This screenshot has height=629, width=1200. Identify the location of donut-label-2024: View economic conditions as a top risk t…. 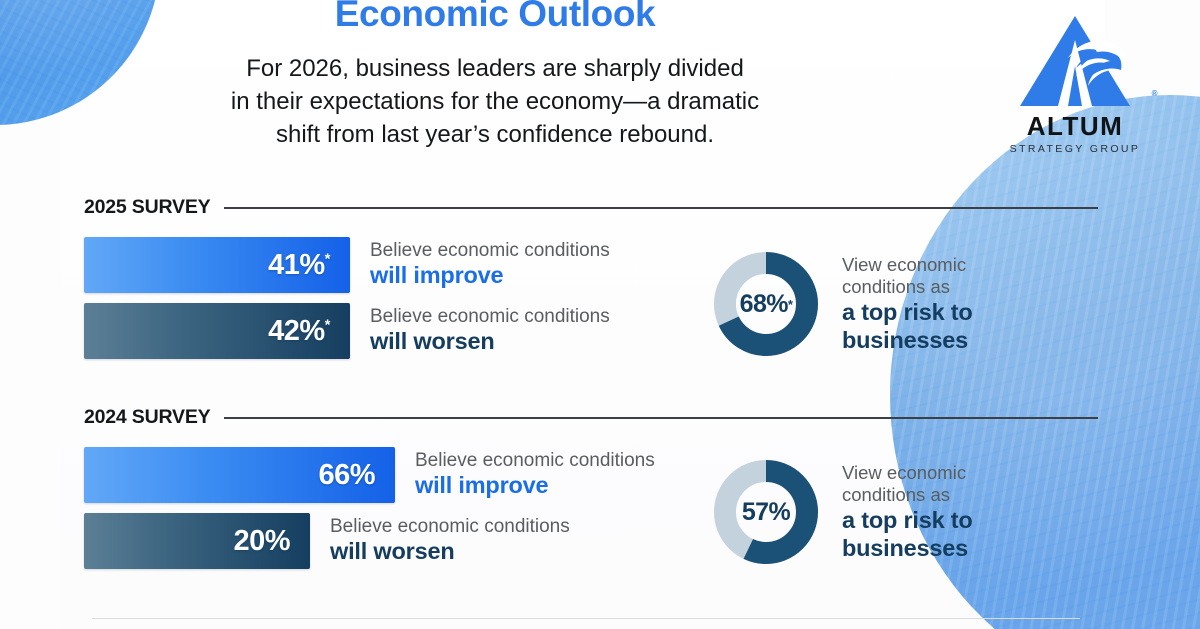
(907, 512).